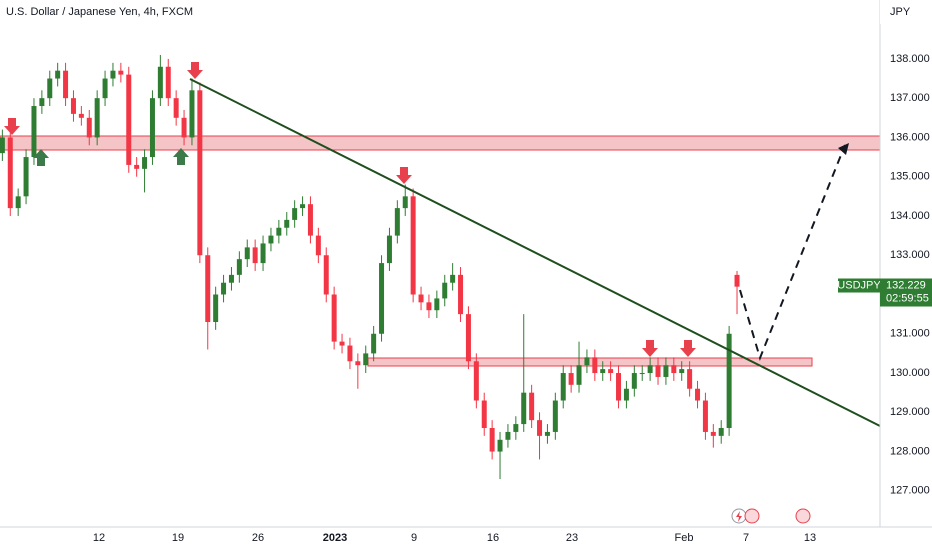 This screenshot has height=550, width=932. Describe the element at coordinates (572, 538) in the screenshot. I see `x-tick-label: 23` at that location.